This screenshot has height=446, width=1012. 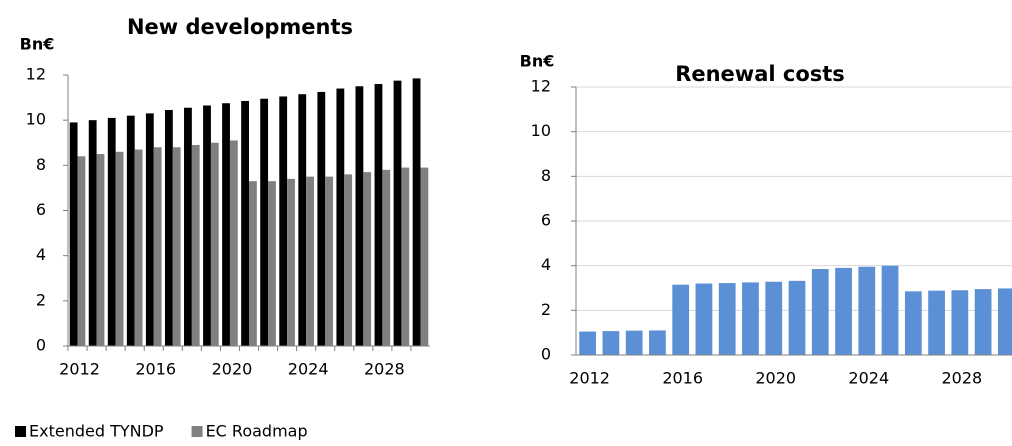 I want to click on chart-title: New developments, so click(x=240, y=27).